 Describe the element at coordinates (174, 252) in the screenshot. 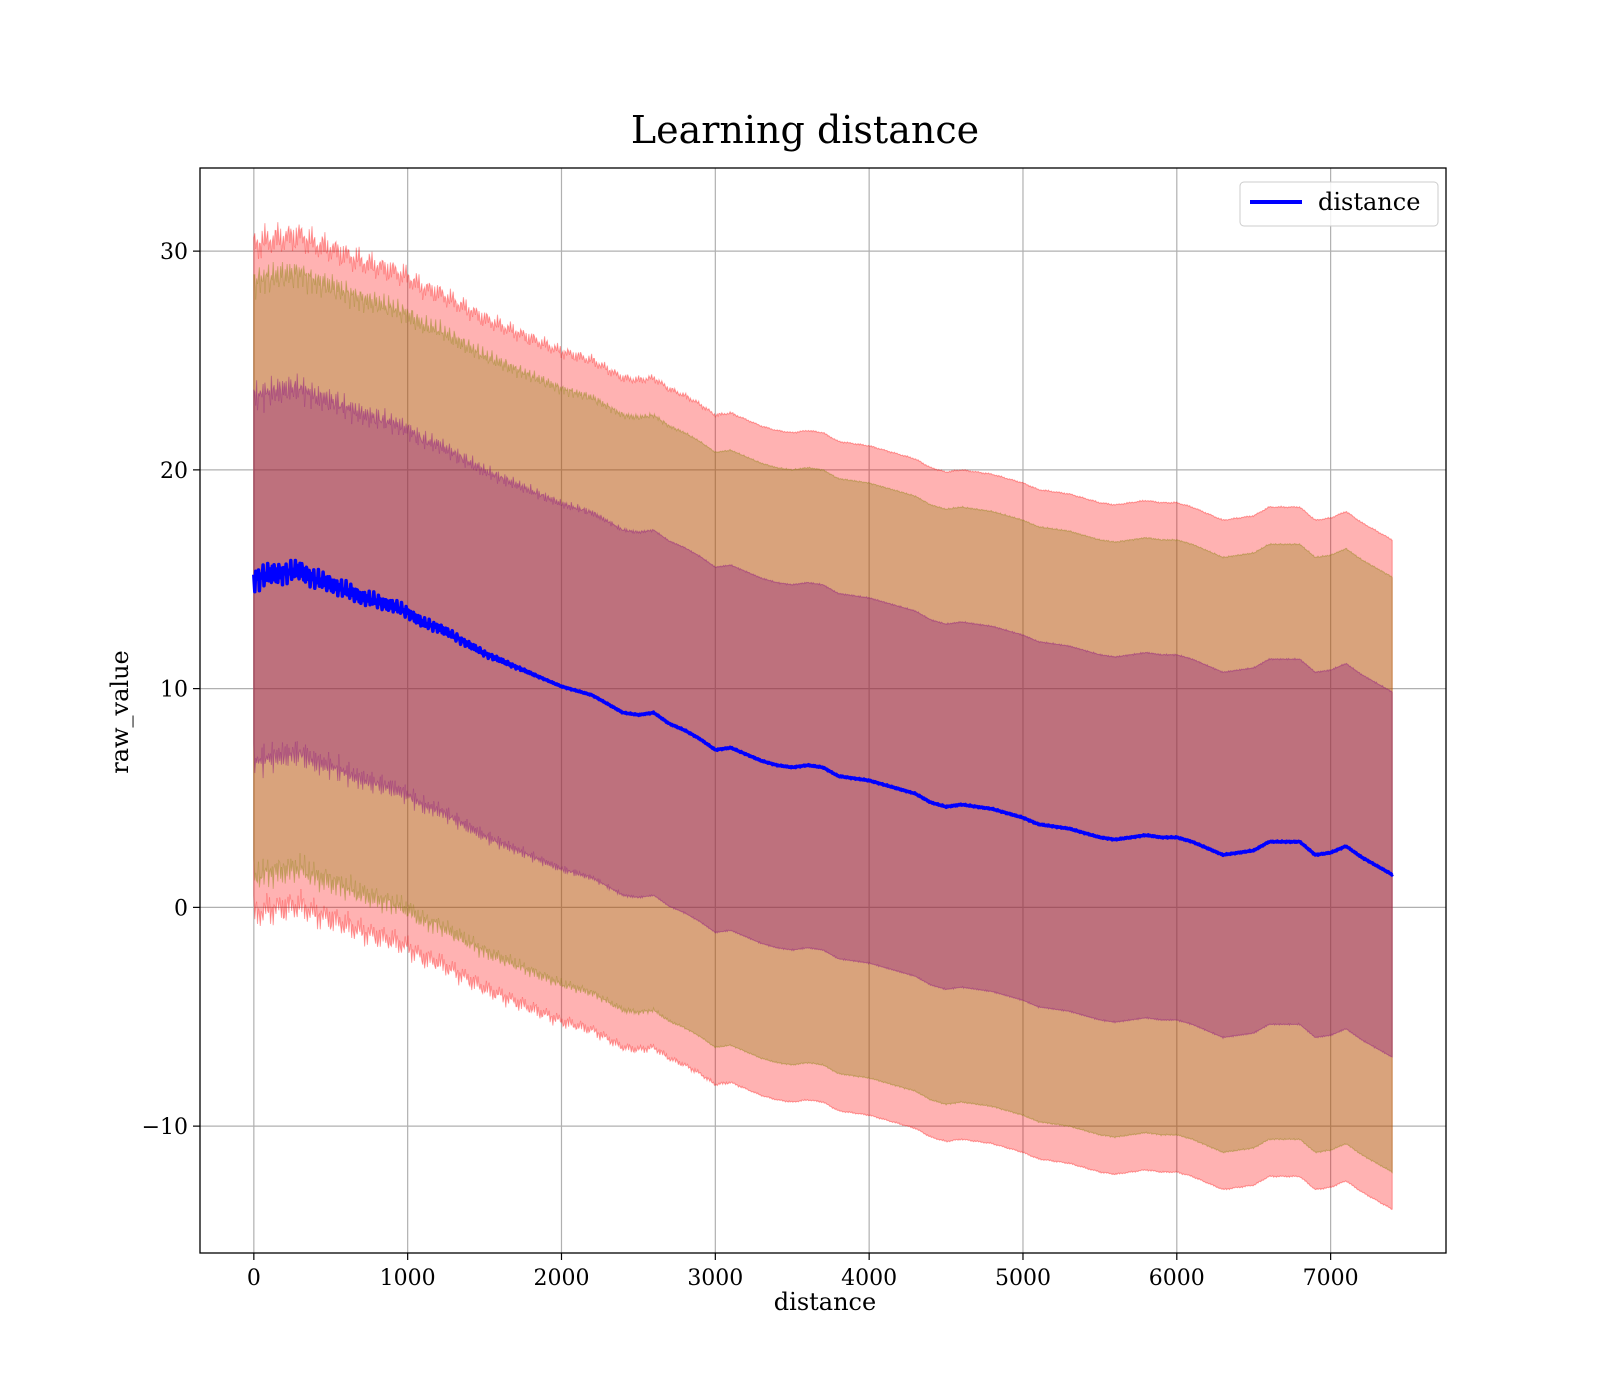

I see `y-tick-label: 30` at that location.